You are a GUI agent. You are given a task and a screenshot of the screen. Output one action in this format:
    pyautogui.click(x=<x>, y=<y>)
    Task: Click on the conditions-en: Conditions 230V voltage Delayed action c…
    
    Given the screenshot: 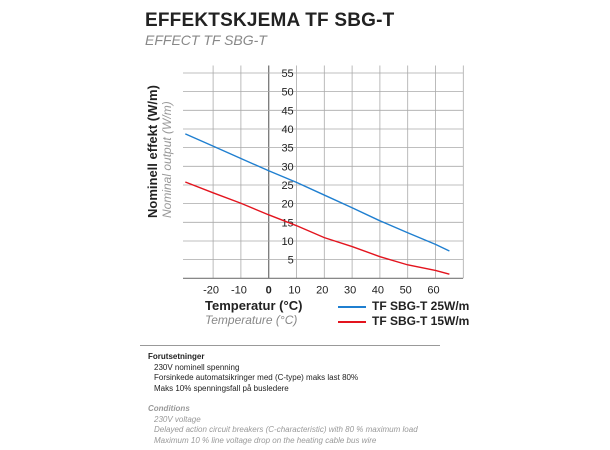 What is the action you would take?
    pyautogui.click(x=283, y=425)
    